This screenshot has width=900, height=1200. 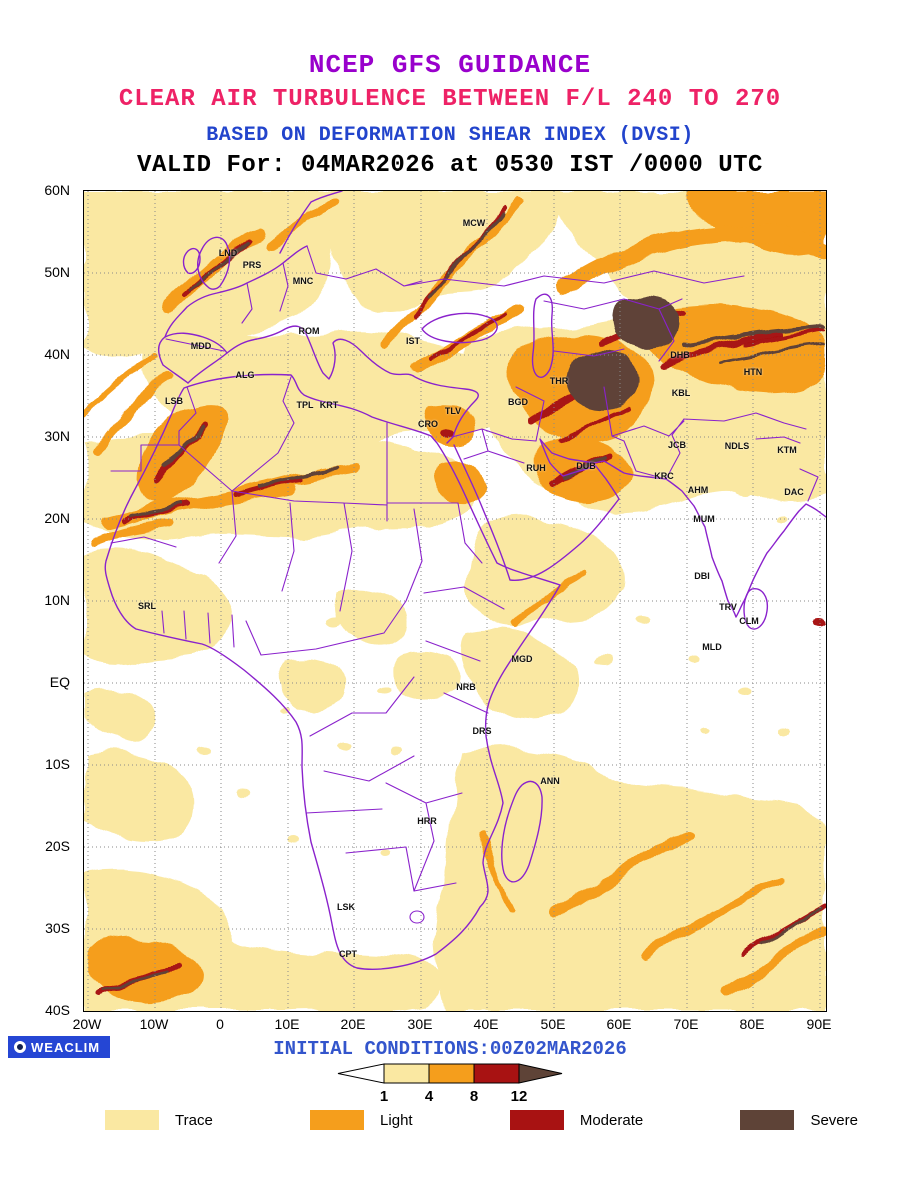 What do you see at coordinates (756, 609) in the screenshot?
I see `sri-lanka-outline` at bounding box center [756, 609].